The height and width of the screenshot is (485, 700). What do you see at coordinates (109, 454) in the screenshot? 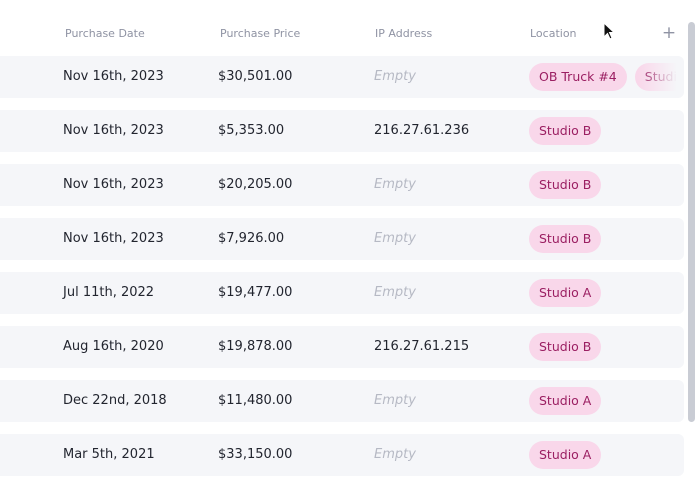
I see `purchase-date-cell: Mar 5th, 2021` at bounding box center [109, 454].